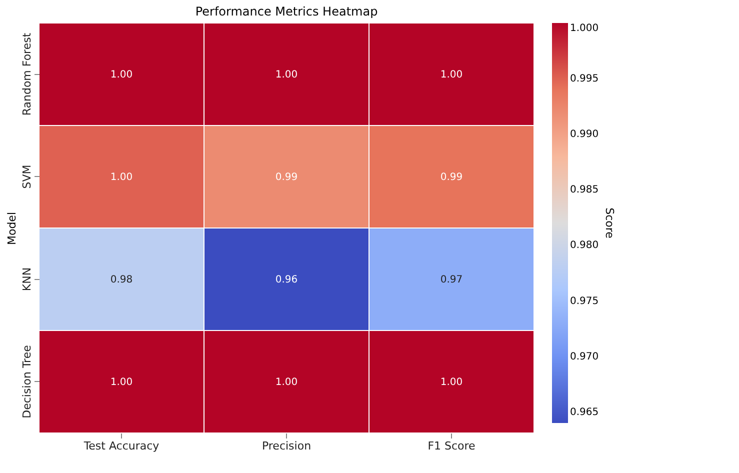 The width and height of the screenshot is (739, 473). I want to click on x-tick-label: Precision, so click(287, 446).